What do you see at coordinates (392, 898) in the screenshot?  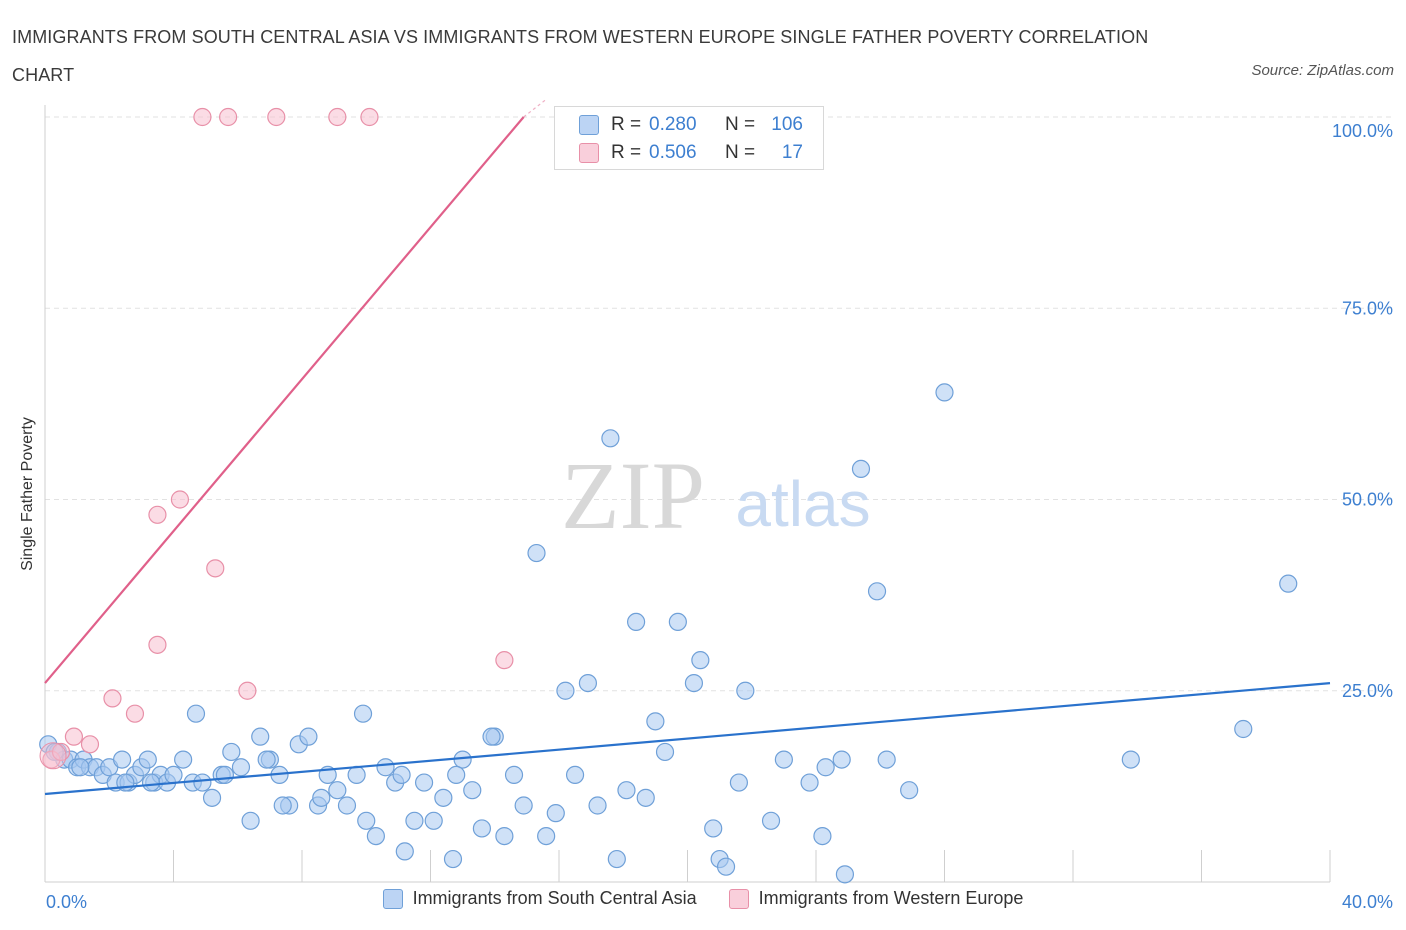 I see `blue-legend-swatch-icon` at bounding box center [392, 898].